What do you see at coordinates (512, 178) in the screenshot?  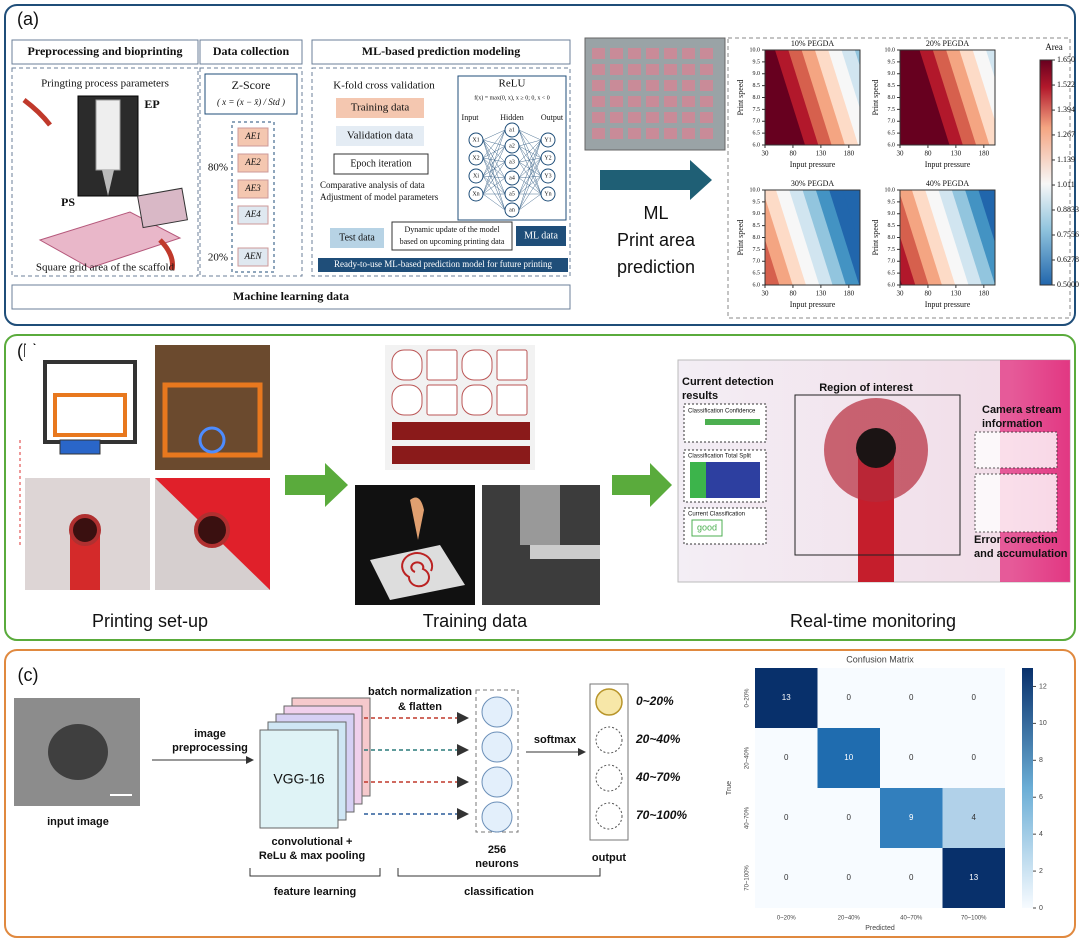 I see `nn-node-label: a4` at bounding box center [512, 178].